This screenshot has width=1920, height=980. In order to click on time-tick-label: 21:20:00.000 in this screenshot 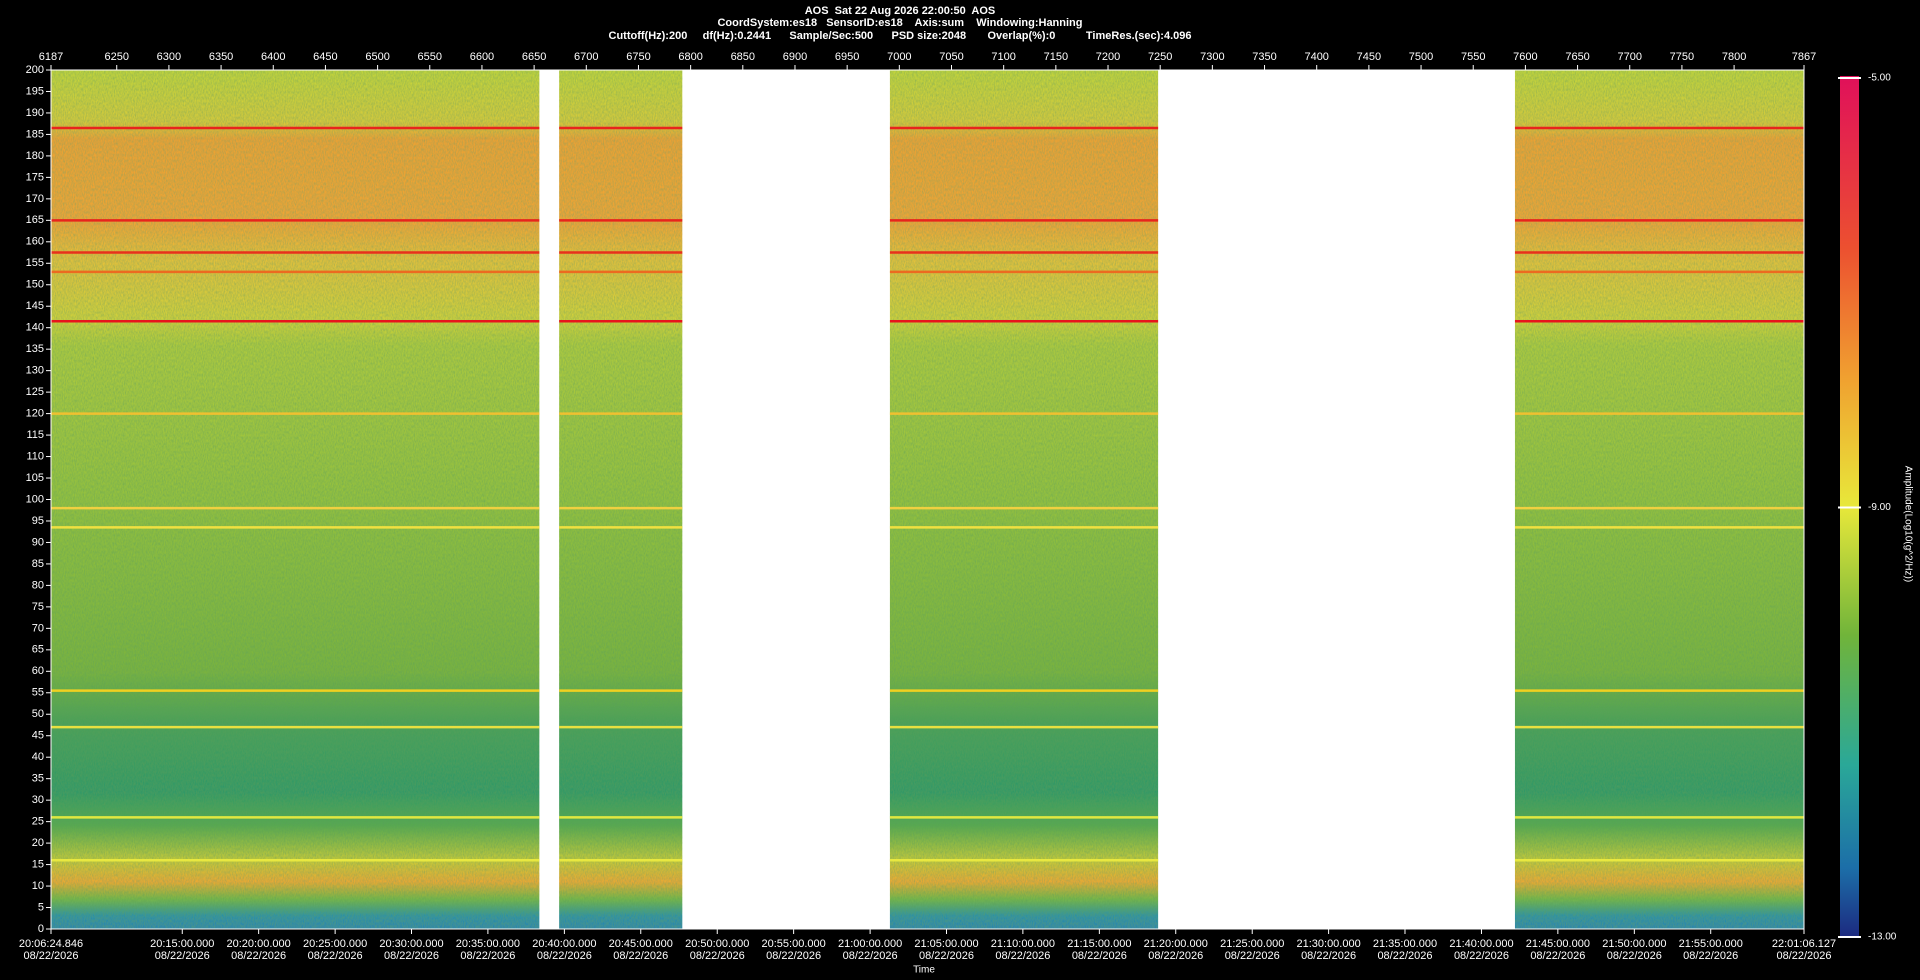, I will do `click(1176, 944)`.